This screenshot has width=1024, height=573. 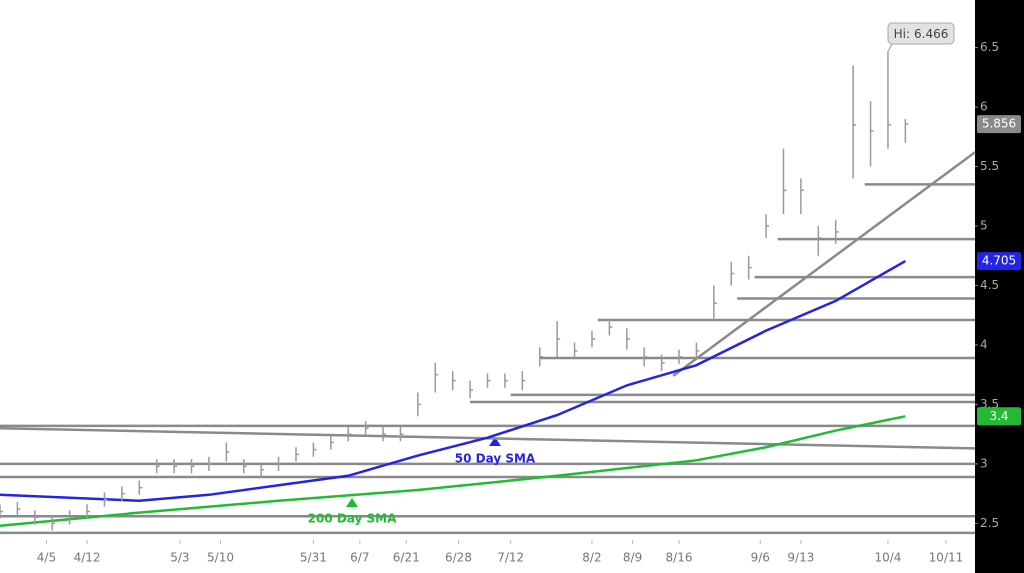 I want to click on x-tick-label: 4/5, so click(x=46, y=558).